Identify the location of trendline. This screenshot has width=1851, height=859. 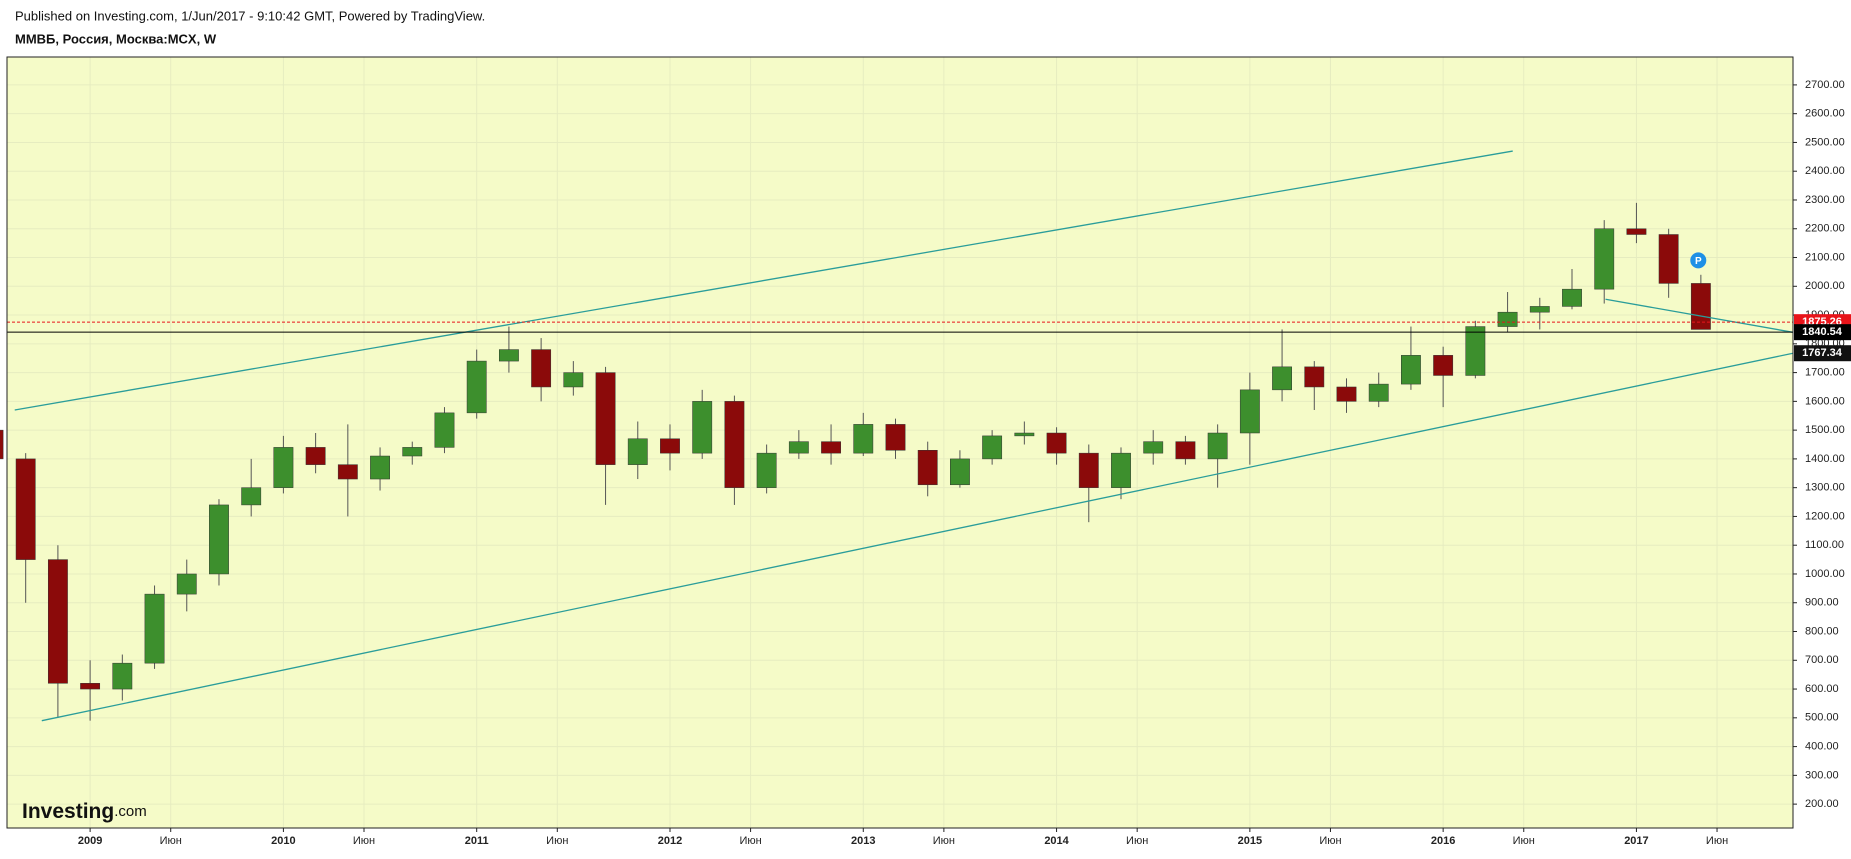
(1699, 315).